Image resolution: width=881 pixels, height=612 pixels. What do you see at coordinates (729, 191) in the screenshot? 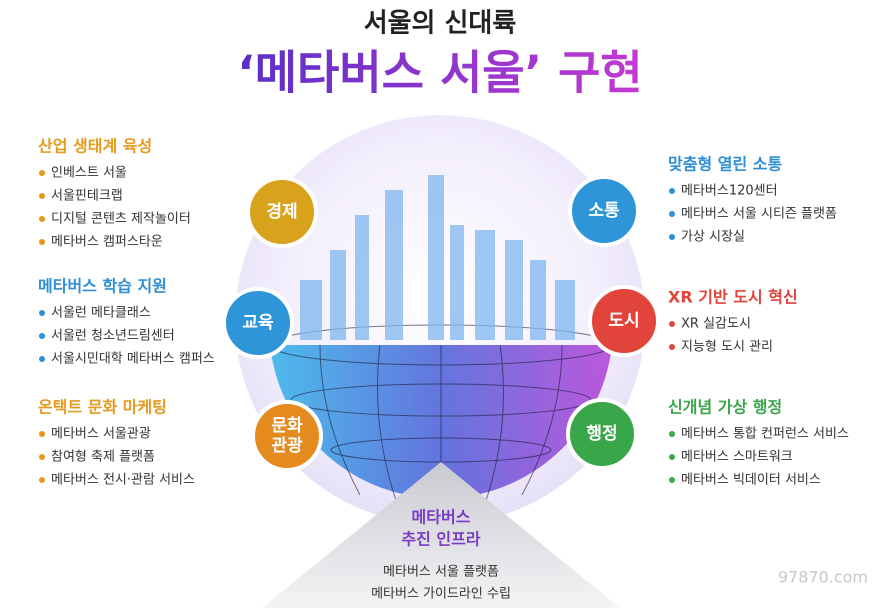
I see `section-item: 메타버스120센터` at bounding box center [729, 191].